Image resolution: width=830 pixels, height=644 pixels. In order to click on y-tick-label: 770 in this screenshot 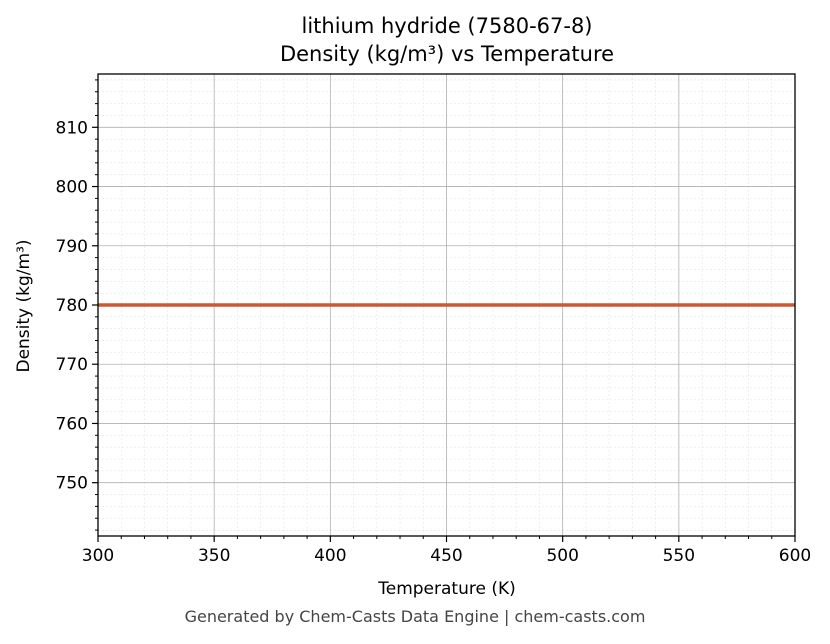, I will do `click(72, 365)`.